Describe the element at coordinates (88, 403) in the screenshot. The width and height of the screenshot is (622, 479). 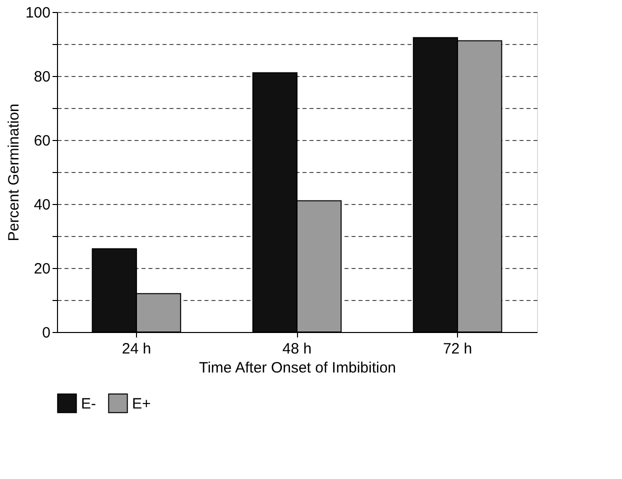
I see `legend-label: E-` at that location.